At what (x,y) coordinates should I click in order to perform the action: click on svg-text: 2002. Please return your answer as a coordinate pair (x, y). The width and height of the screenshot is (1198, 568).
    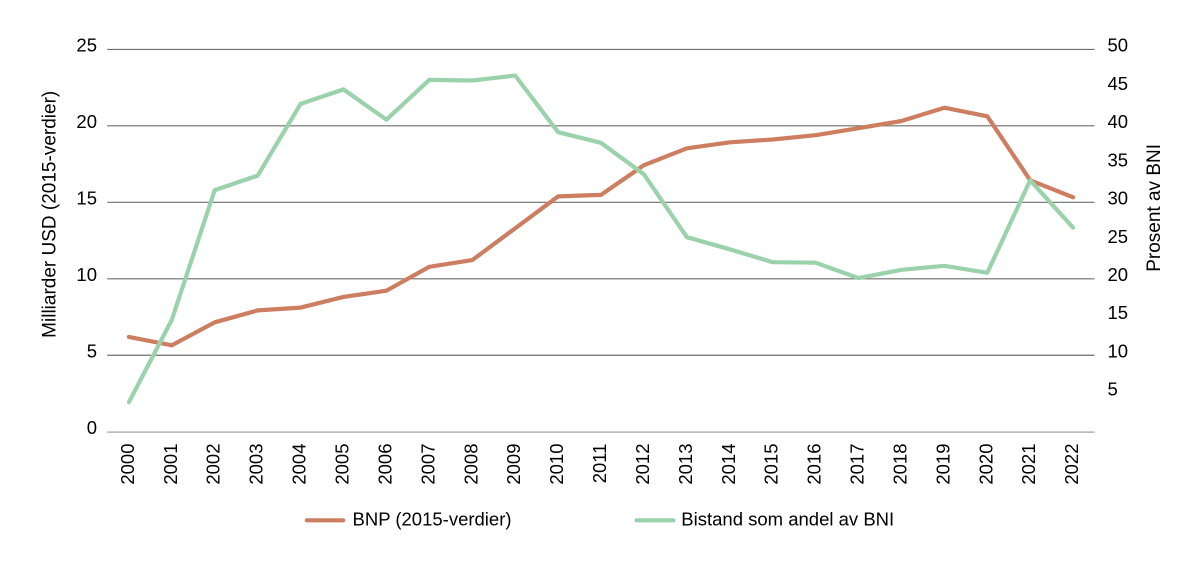
    Looking at the image, I should click on (213, 464).